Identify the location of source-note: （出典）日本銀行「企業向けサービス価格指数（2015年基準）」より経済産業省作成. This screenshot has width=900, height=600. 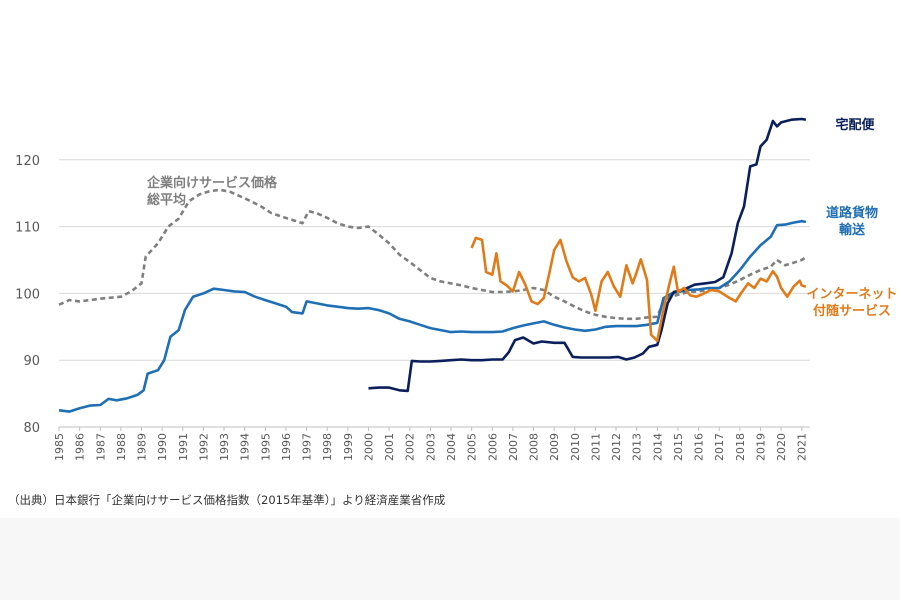
(227, 500).